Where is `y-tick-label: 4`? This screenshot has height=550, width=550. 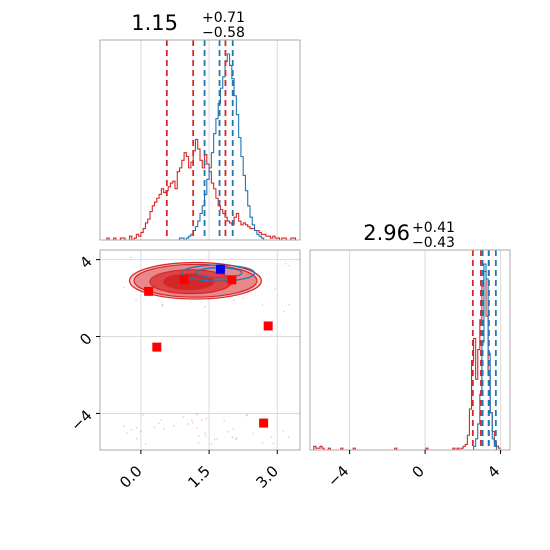
y-tick-label: 4 is located at coordinates (85, 262).